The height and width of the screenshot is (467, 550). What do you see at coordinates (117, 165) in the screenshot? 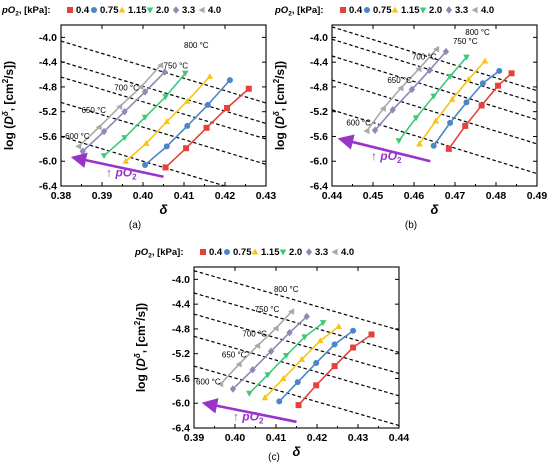
I see `po2-arrow` at bounding box center [117, 165].